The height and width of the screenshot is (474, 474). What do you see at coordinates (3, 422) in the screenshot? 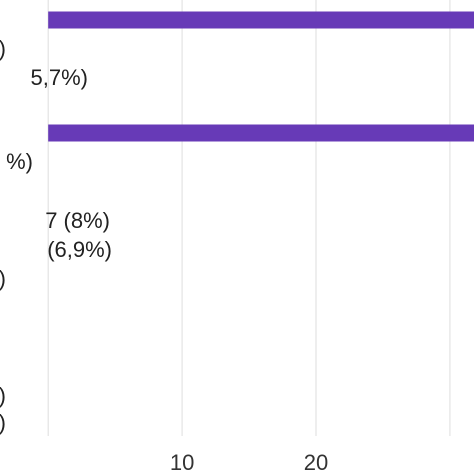
I see `data-label-9: )` at bounding box center [3, 422].